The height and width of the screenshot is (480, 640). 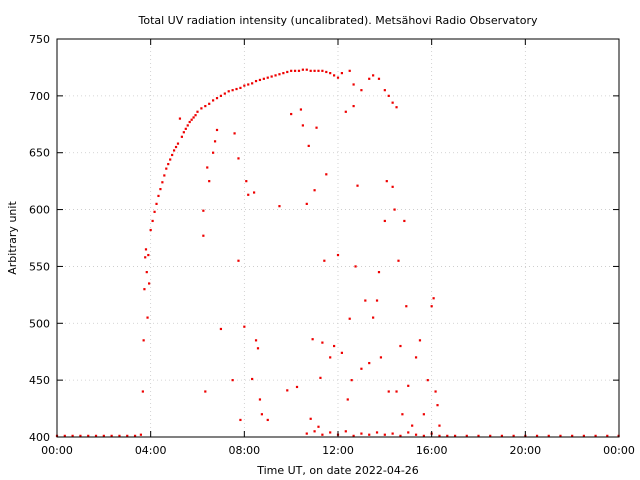 What do you see at coordinates (39, 266) in the screenshot?
I see `y-tick-label: 550` at bounding box center [39, 266].